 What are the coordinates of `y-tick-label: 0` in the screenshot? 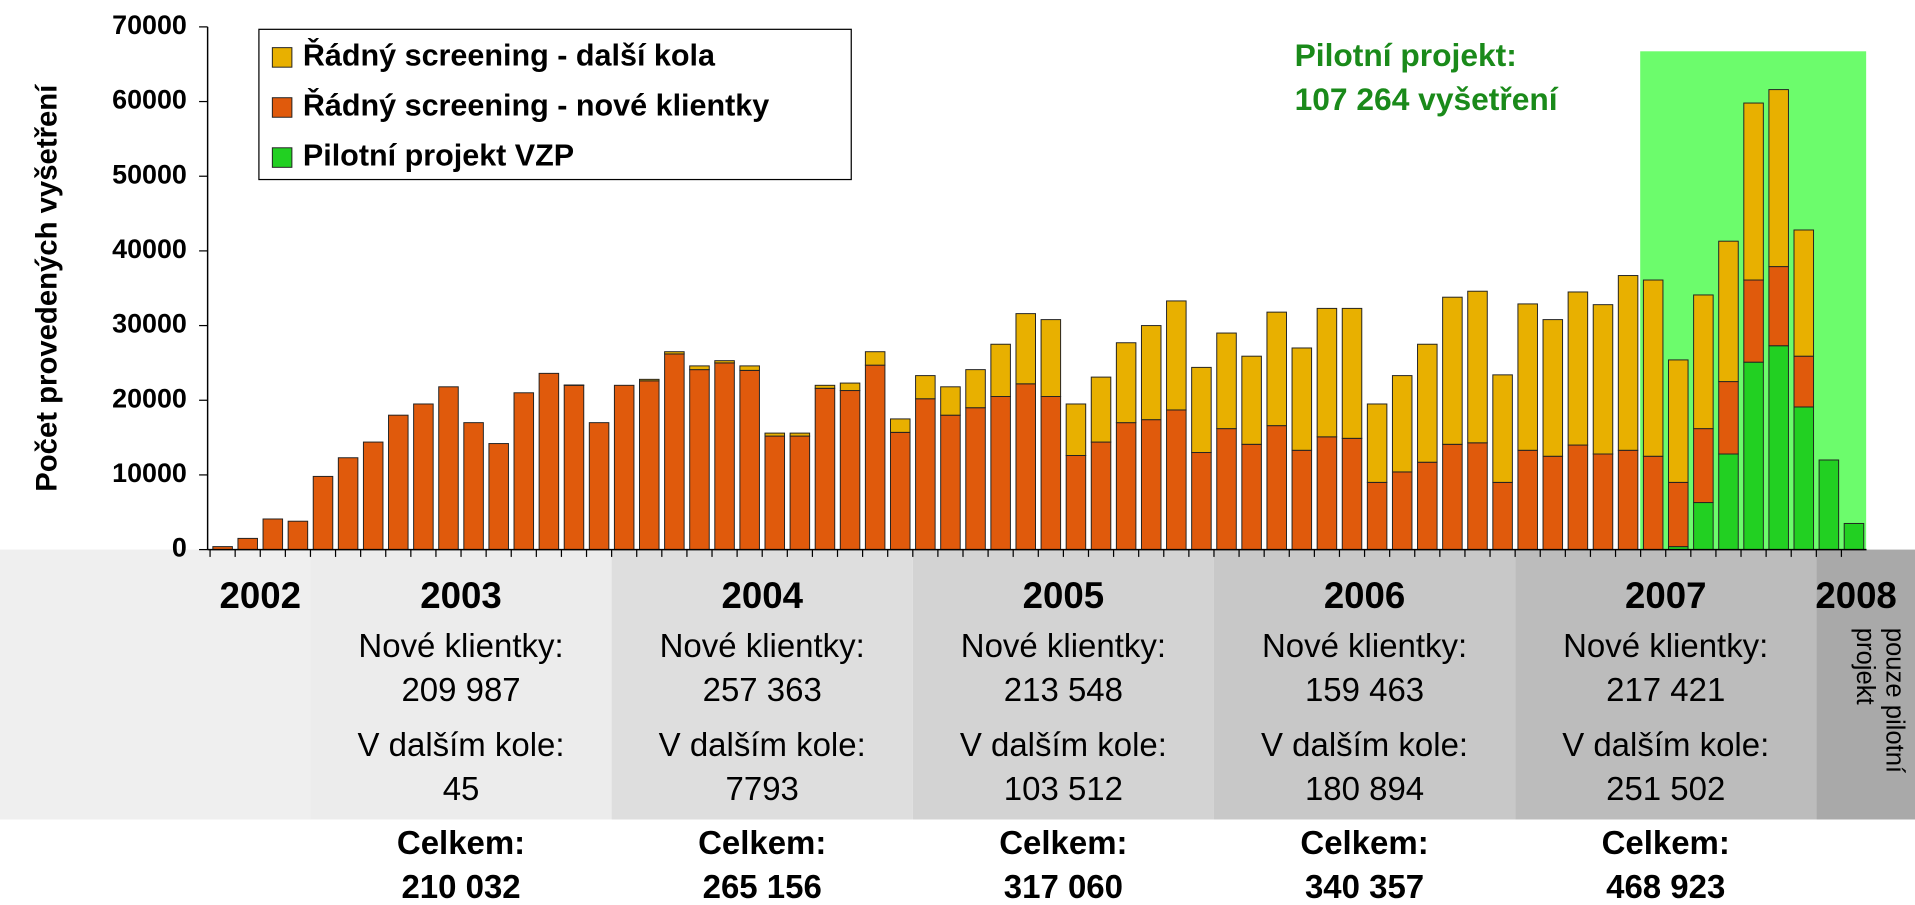 It's located at (179, 548).